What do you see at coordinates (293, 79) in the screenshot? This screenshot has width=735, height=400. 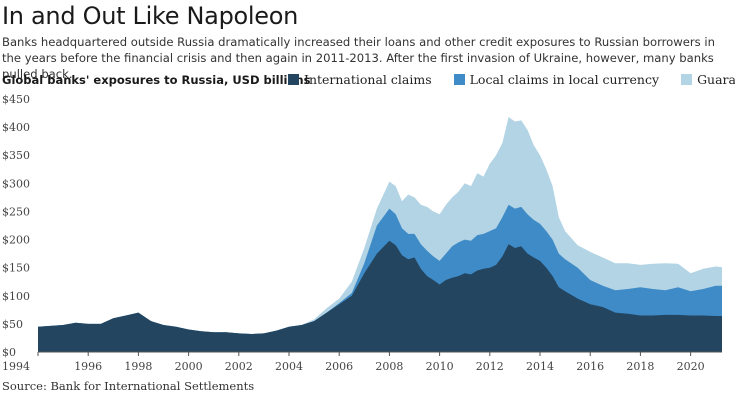 I see `legend-swatch-international` at bounding box center [293, 79].